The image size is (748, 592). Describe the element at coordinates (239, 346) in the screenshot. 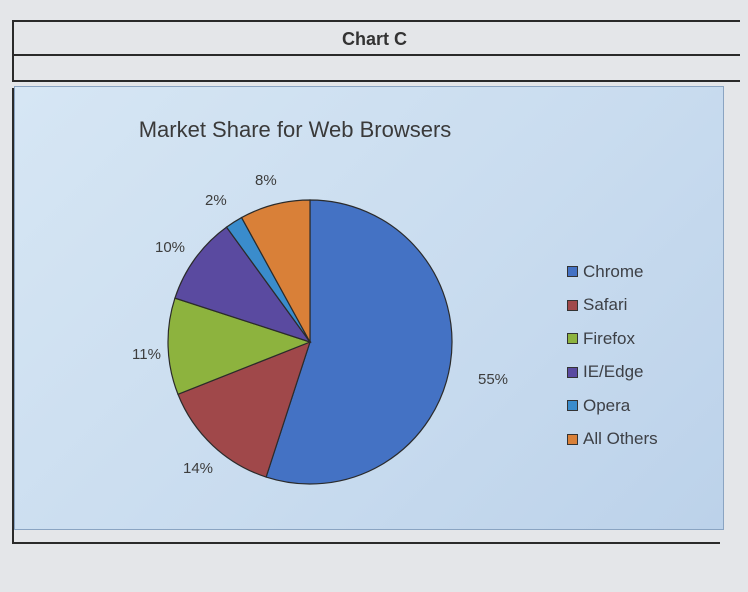

I see `pie-slice-firefox` at that location.